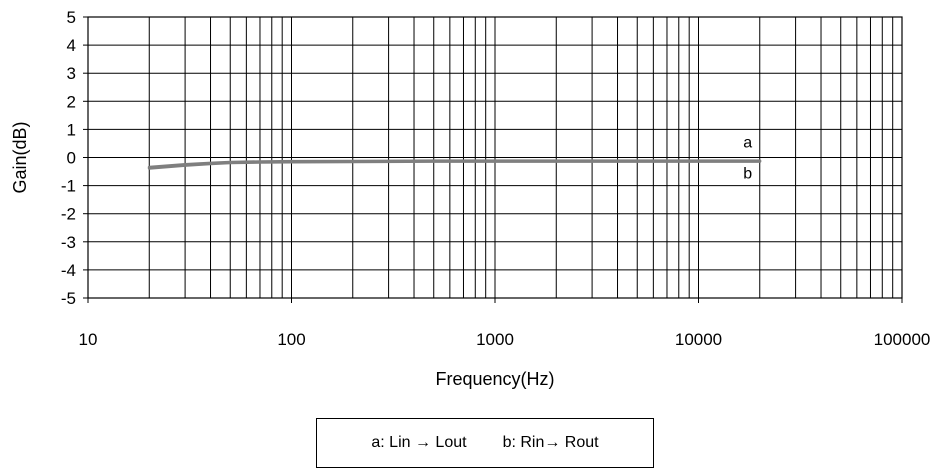  I want to click on x-tick-label: 10, so click(88, 339).